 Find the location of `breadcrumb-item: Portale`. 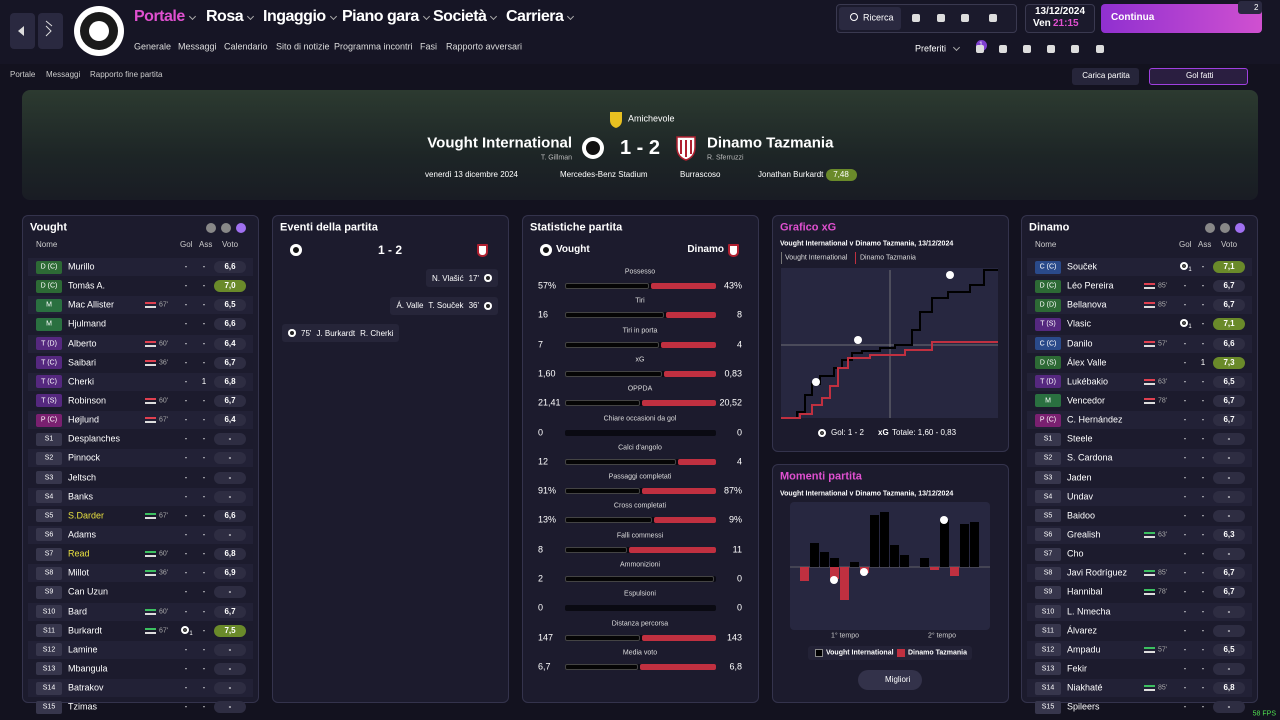

breadcrumb-item: Portale is located at coordinates (23, 74).